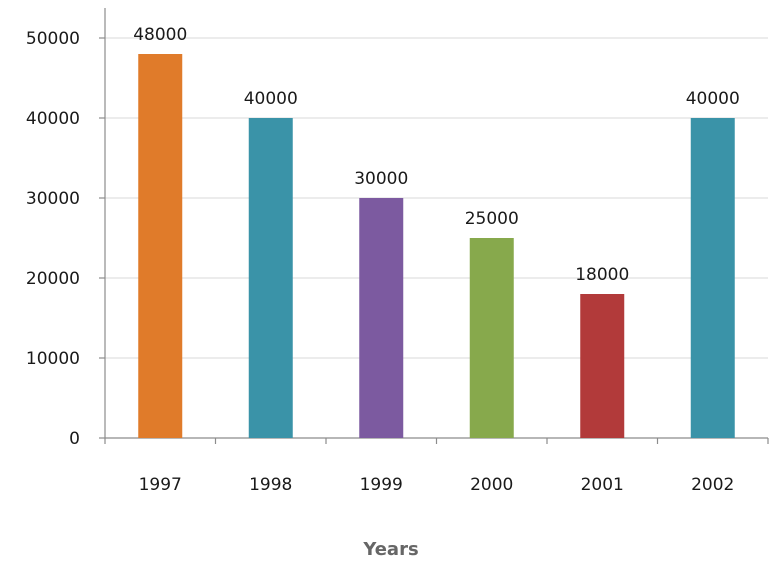 This screenshot has width=770, height=563. I want to click on bar-2000, so click(491, 338).